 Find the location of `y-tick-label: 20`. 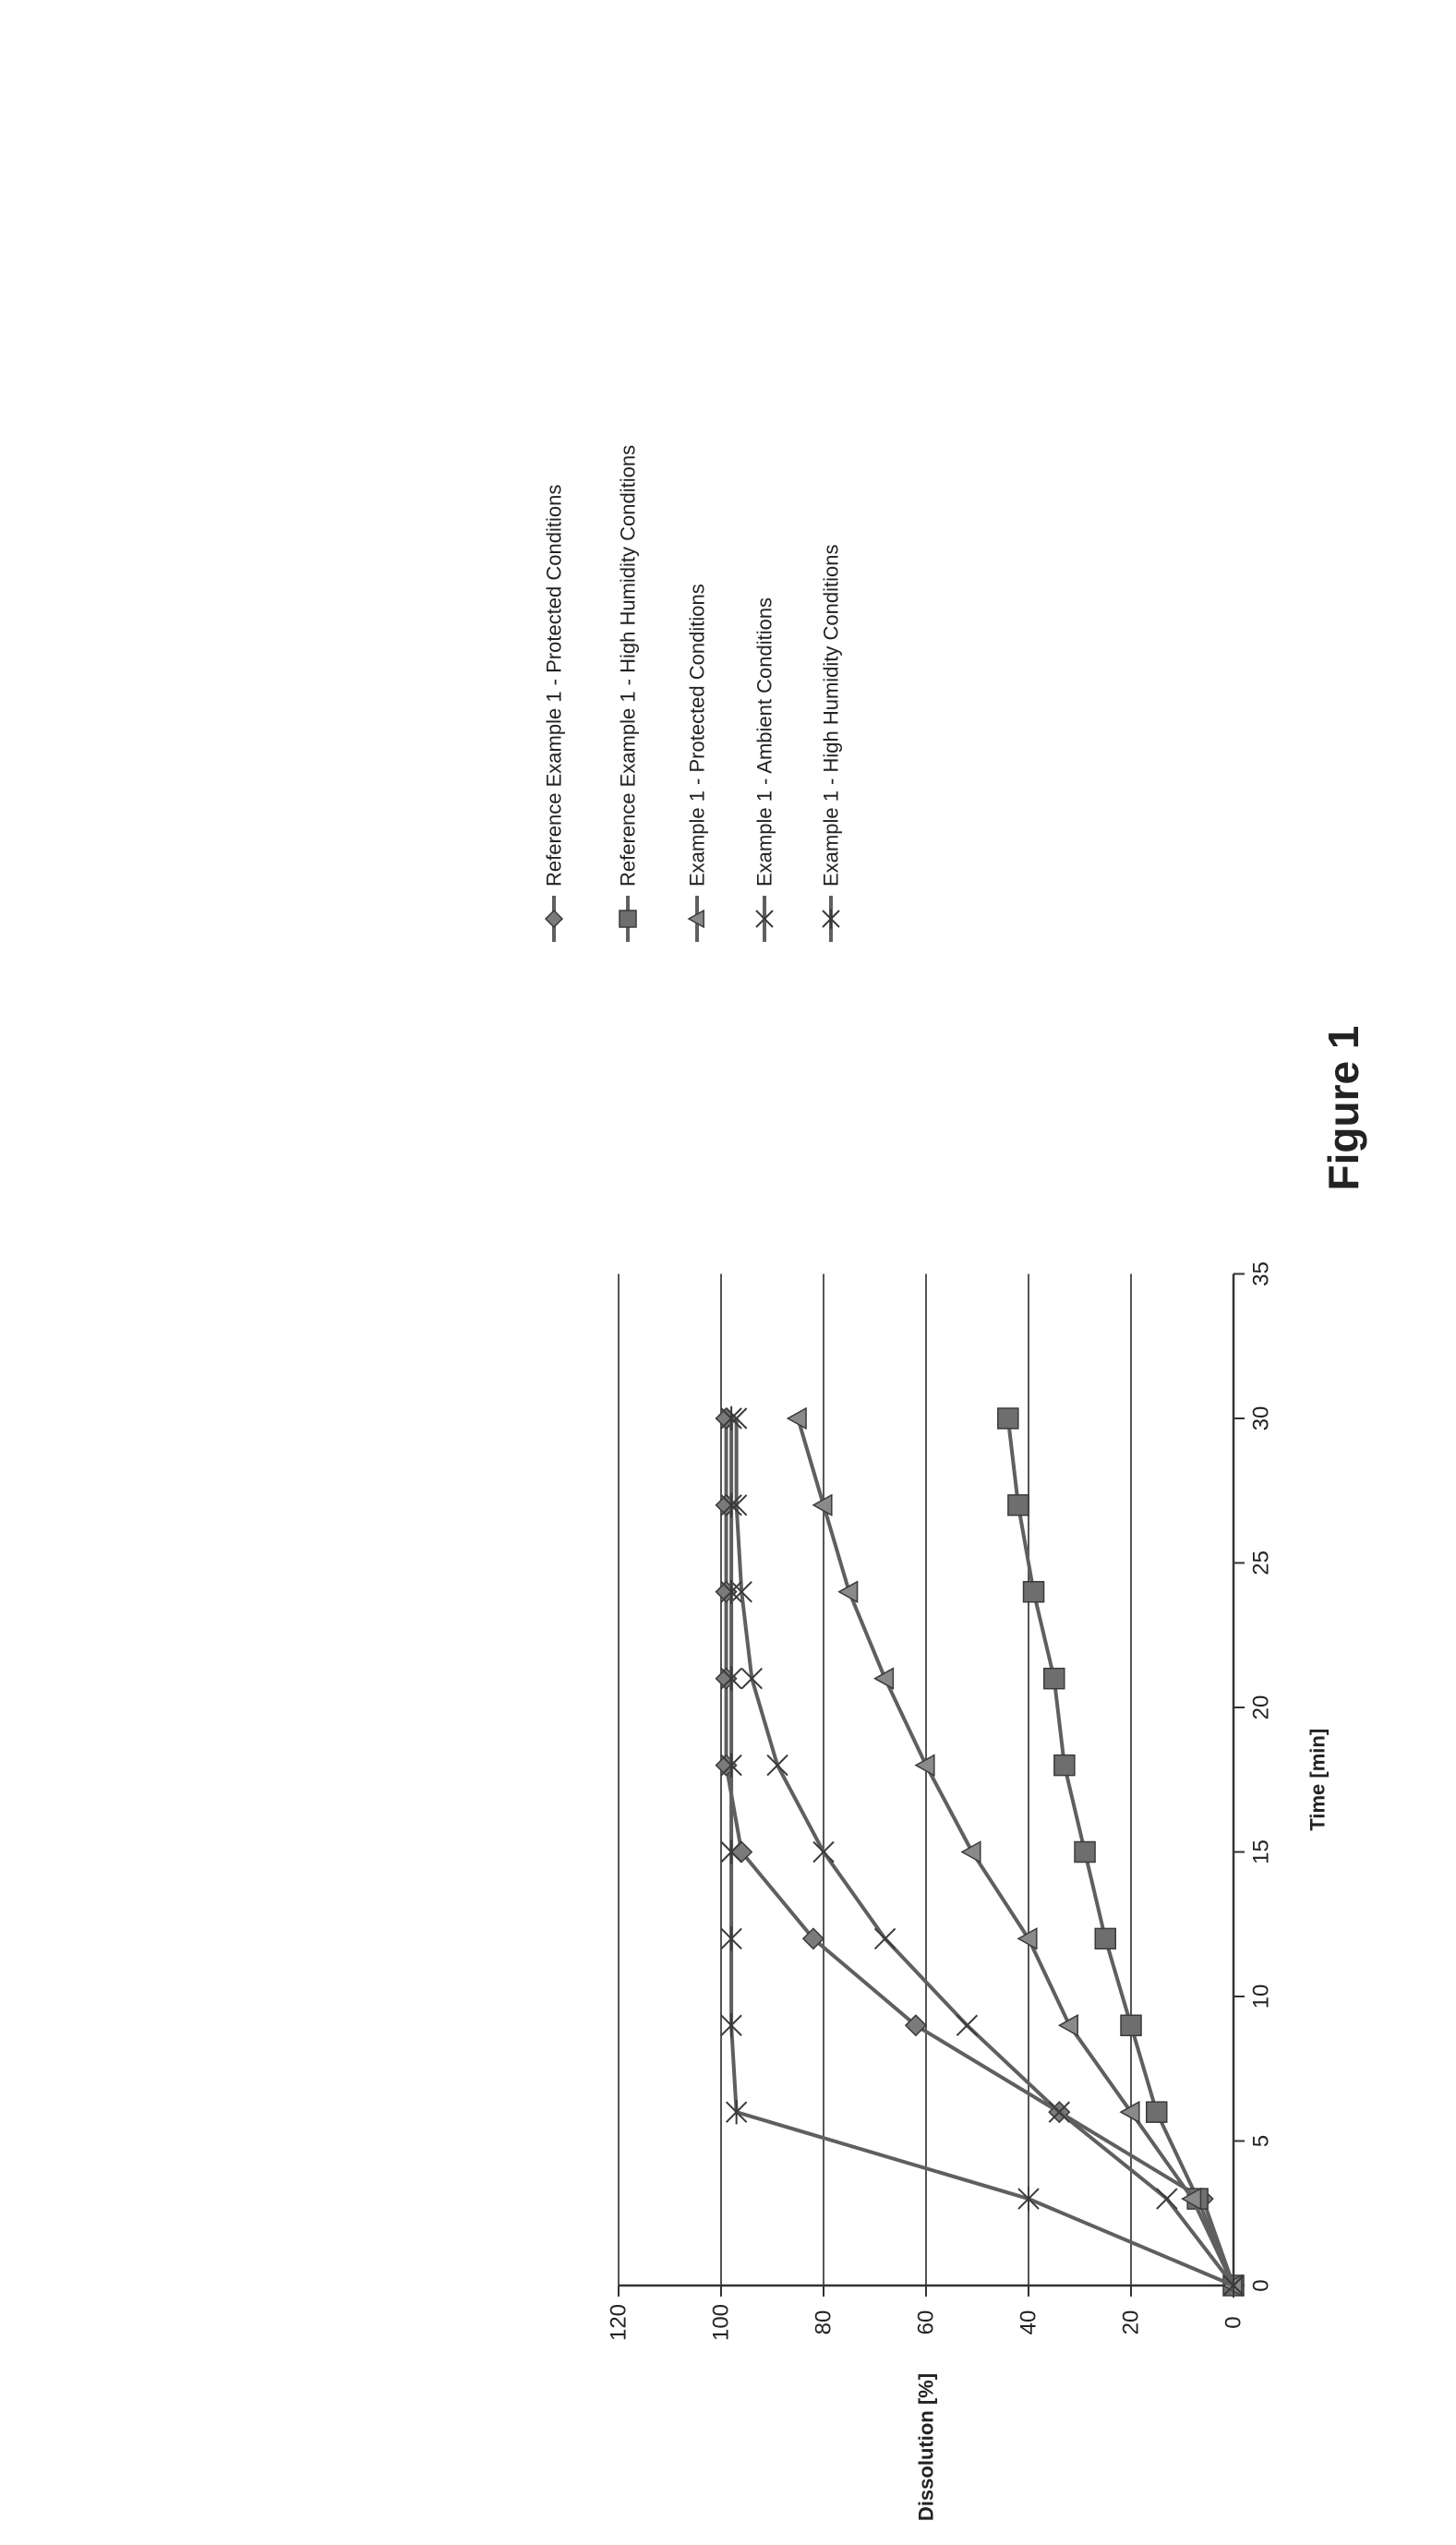

y-tick-label: 20 is located at coordinates (1131, 2322).